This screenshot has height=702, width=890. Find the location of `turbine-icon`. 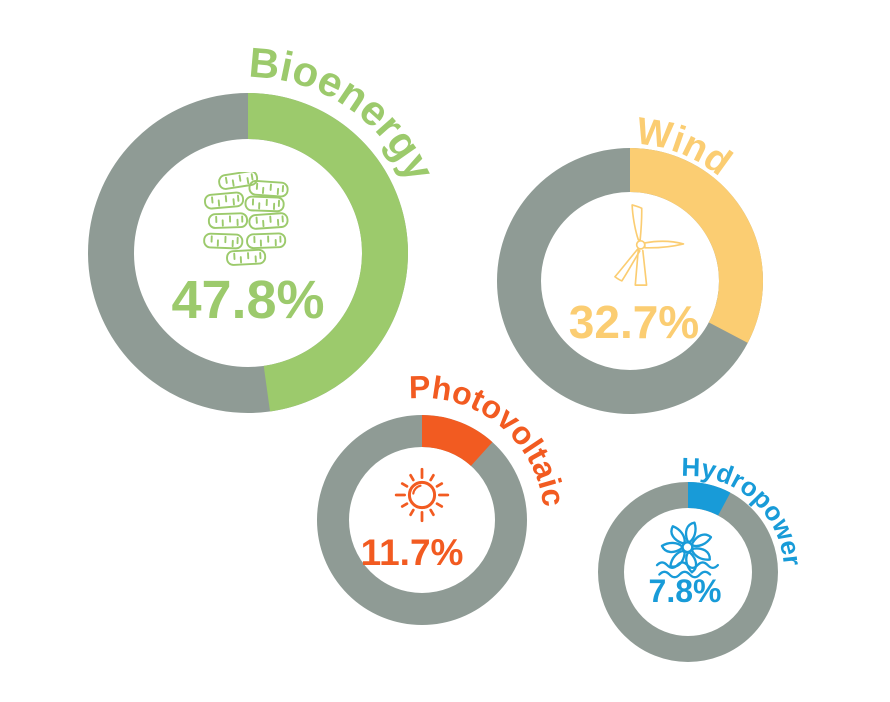

turbine-icon is located at coordinates (649, 245).